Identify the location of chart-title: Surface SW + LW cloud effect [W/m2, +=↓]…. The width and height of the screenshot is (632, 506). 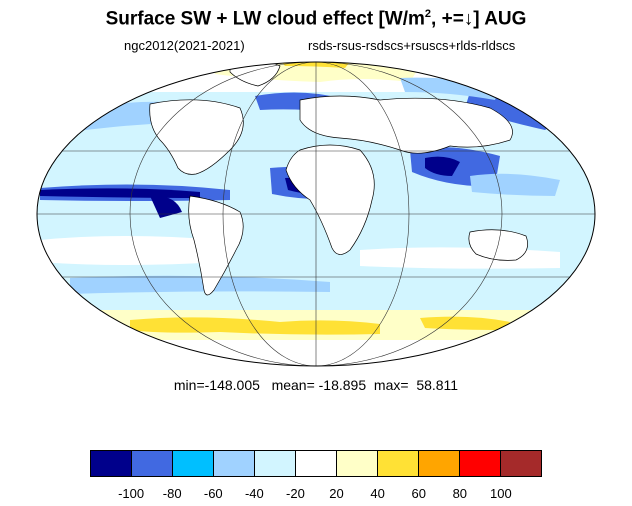
(316, 19).